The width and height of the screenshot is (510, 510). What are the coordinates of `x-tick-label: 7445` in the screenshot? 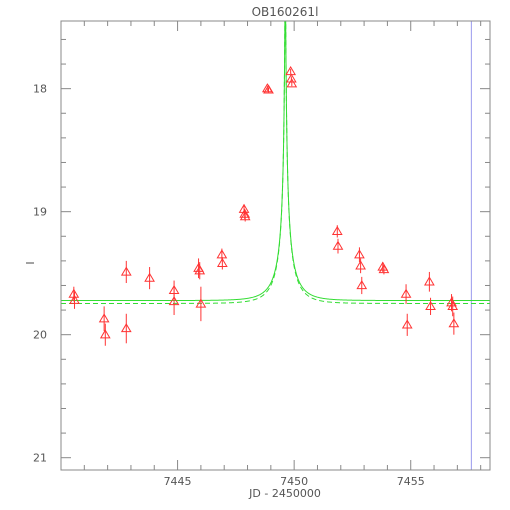 It's located at (178, 481).